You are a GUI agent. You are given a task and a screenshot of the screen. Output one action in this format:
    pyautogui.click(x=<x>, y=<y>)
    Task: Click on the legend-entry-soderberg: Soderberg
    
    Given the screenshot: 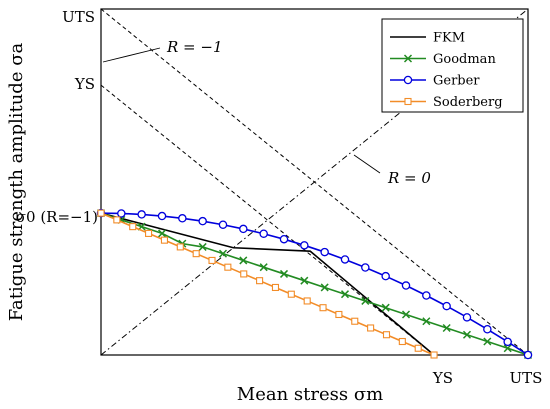 What is the action you would take?
    pyautogui.click(x=446, y=102)
    